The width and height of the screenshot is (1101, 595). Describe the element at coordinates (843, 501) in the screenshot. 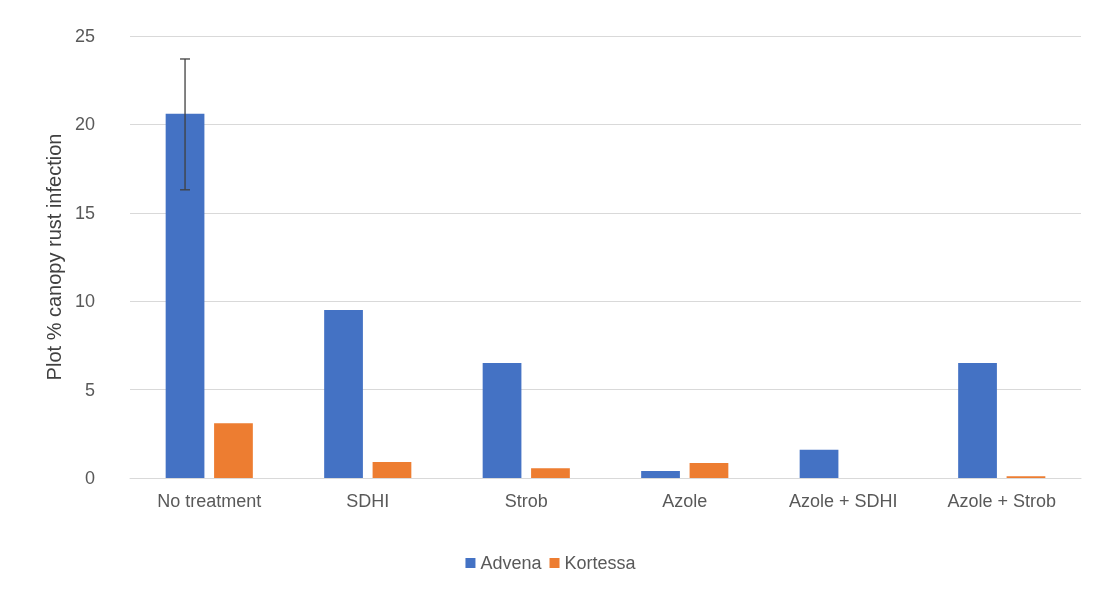

I see `x-tick-label: Azole + SDHI` at that location.